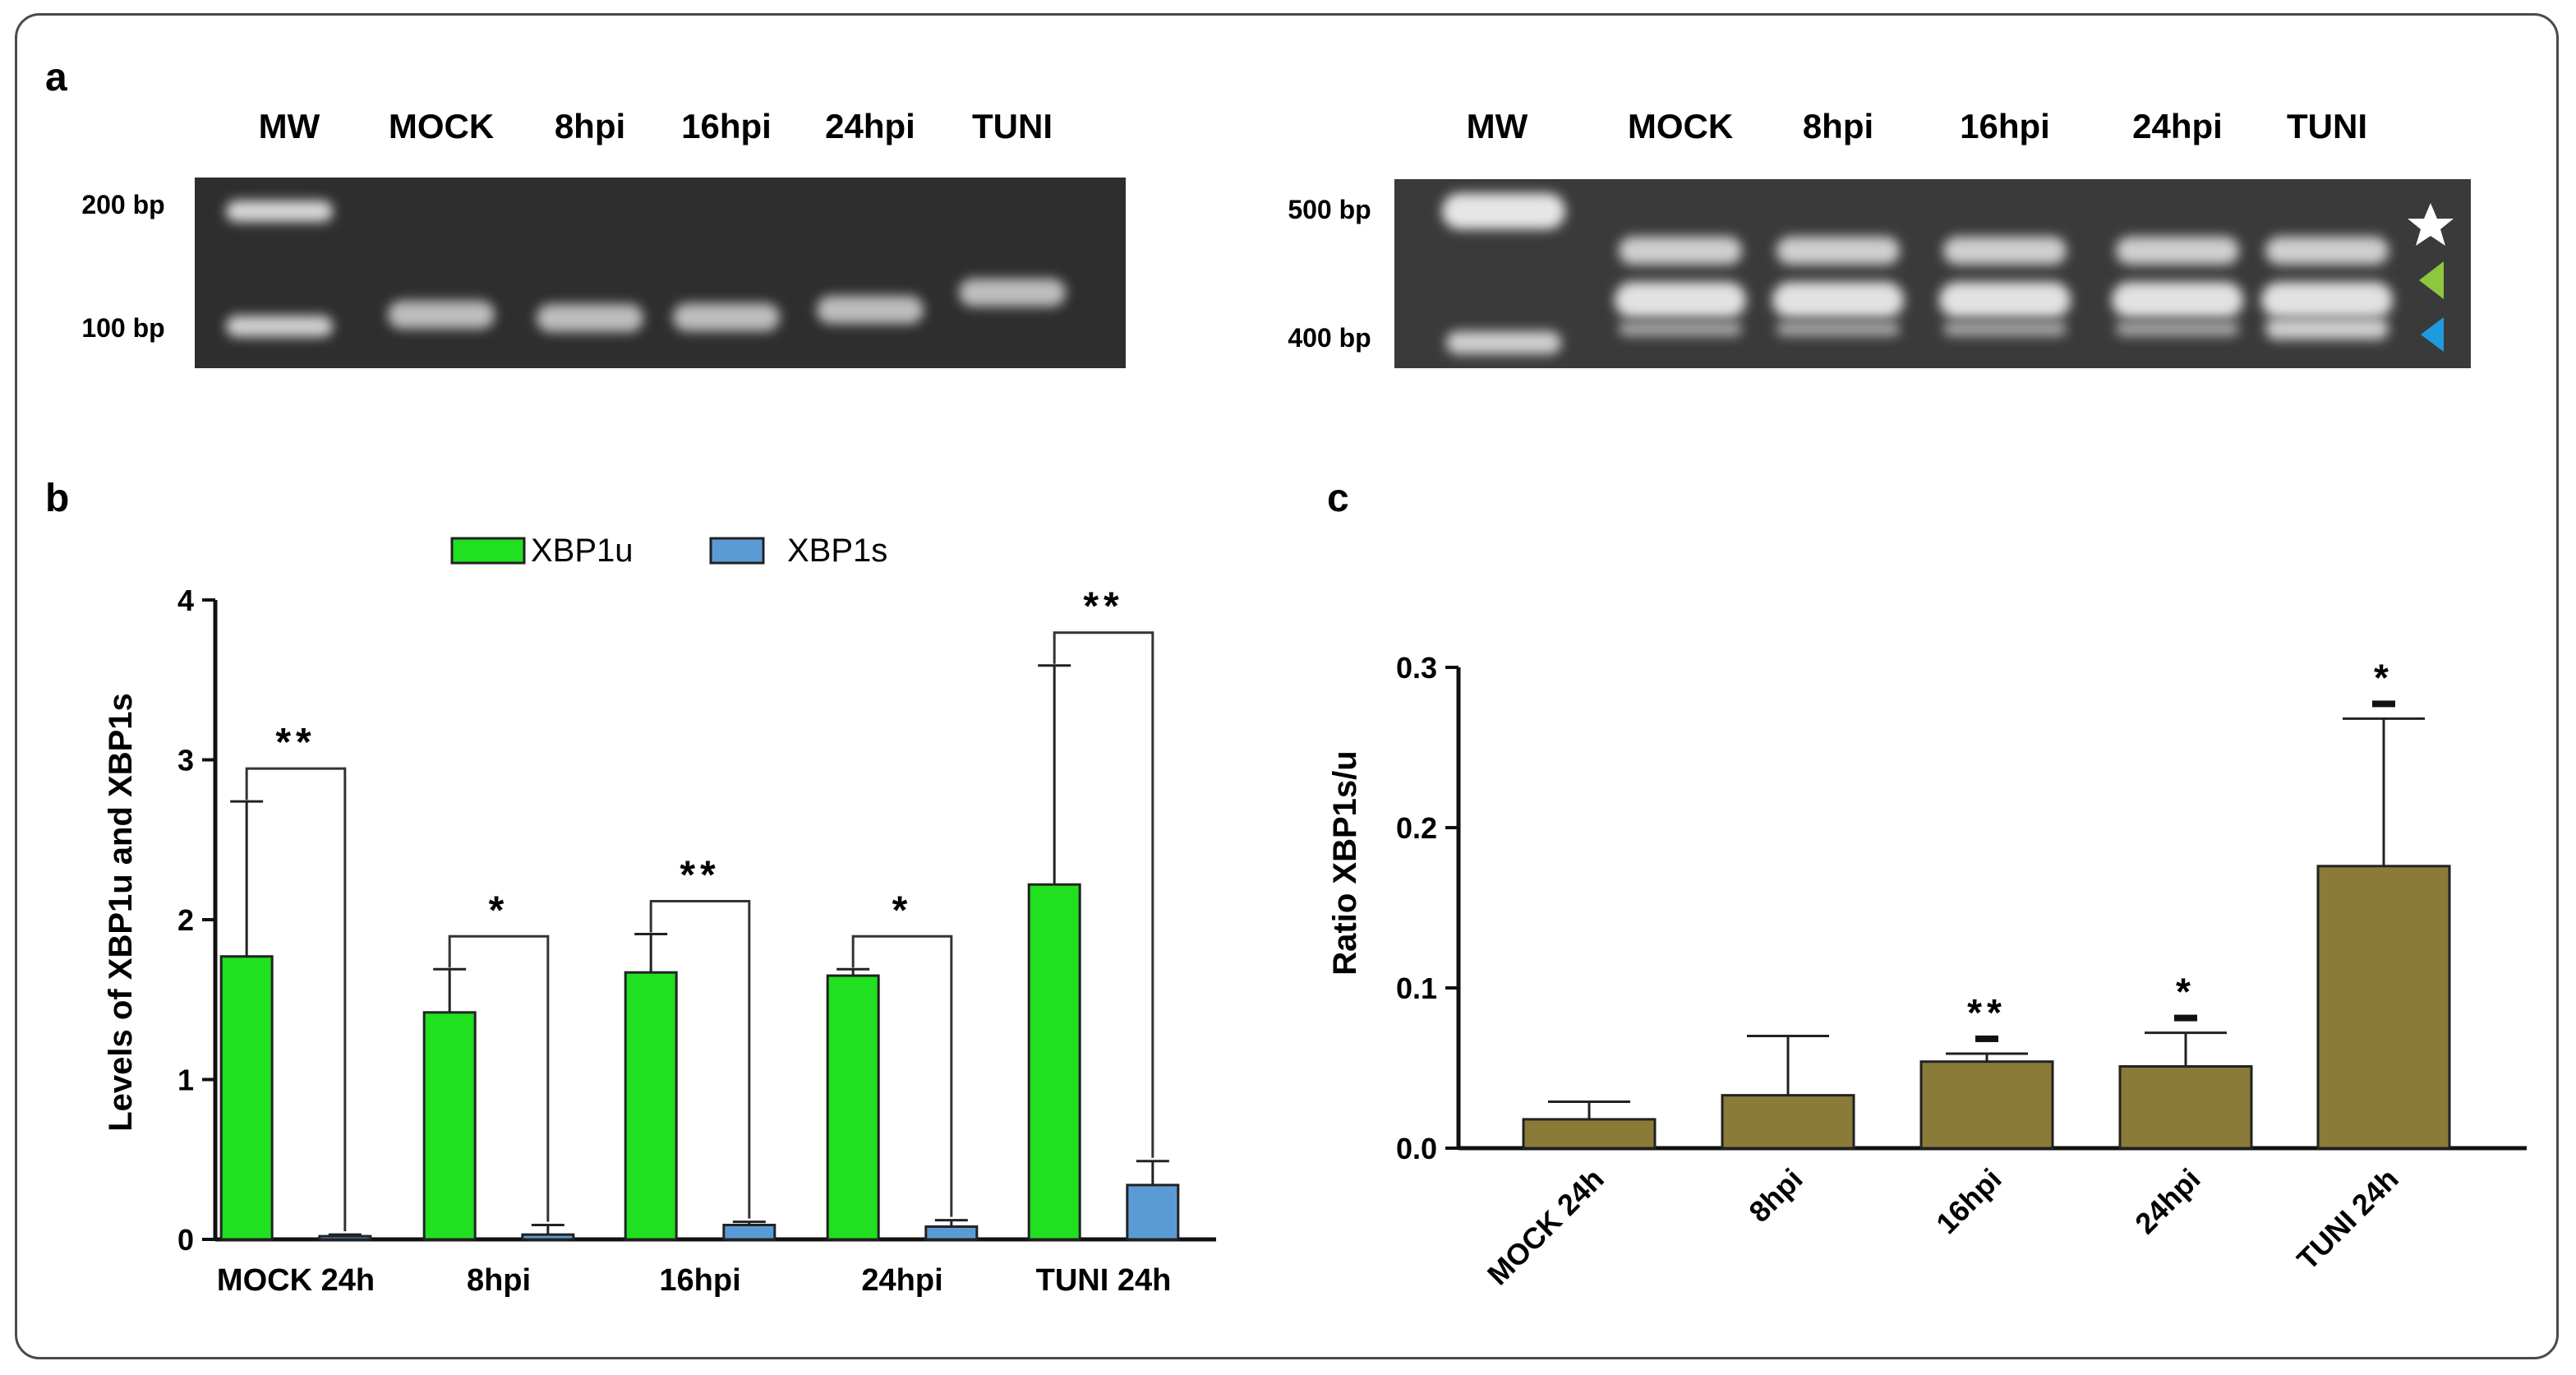 The height and width of the screenshot is (1375, 2576). I want to click on y-tick-label: 0, so click(185, 1240).